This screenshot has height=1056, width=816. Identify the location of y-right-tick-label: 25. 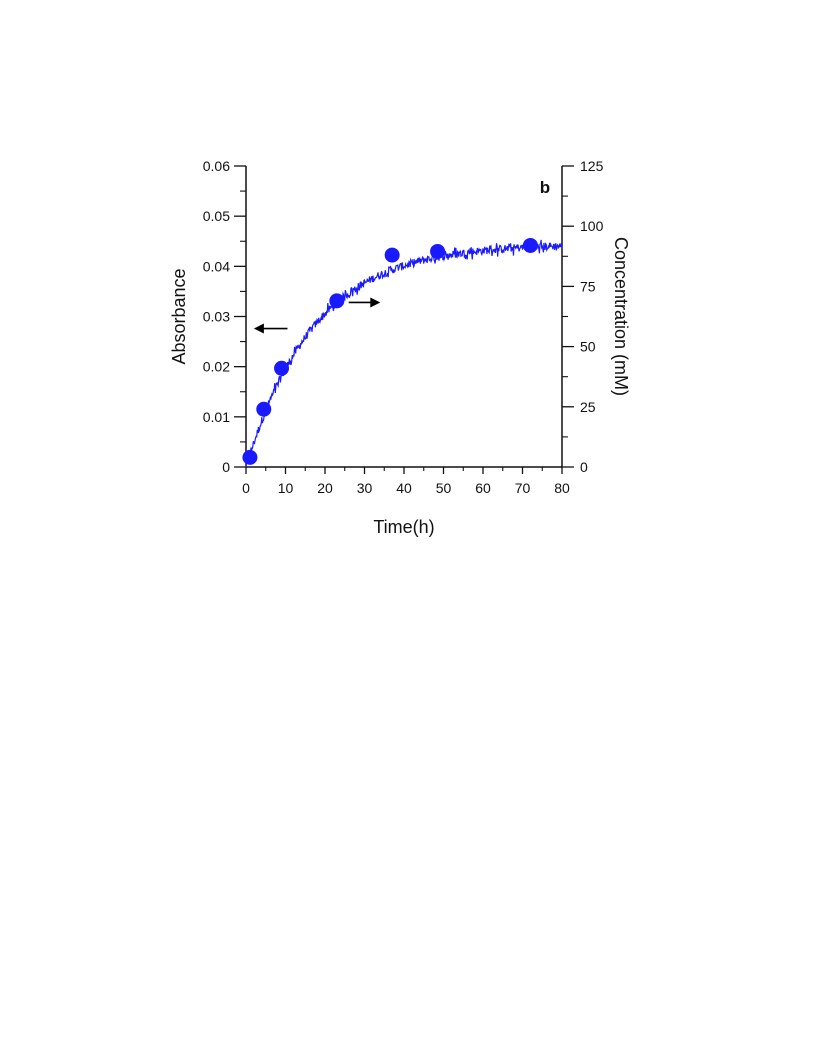
(588, 407).